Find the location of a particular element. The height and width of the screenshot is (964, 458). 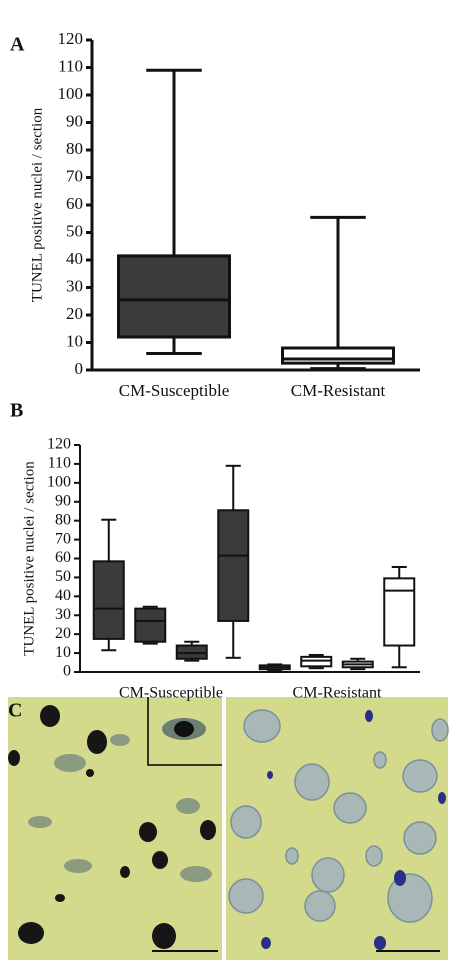

panel-label: C is located at coordinates (15, 711).